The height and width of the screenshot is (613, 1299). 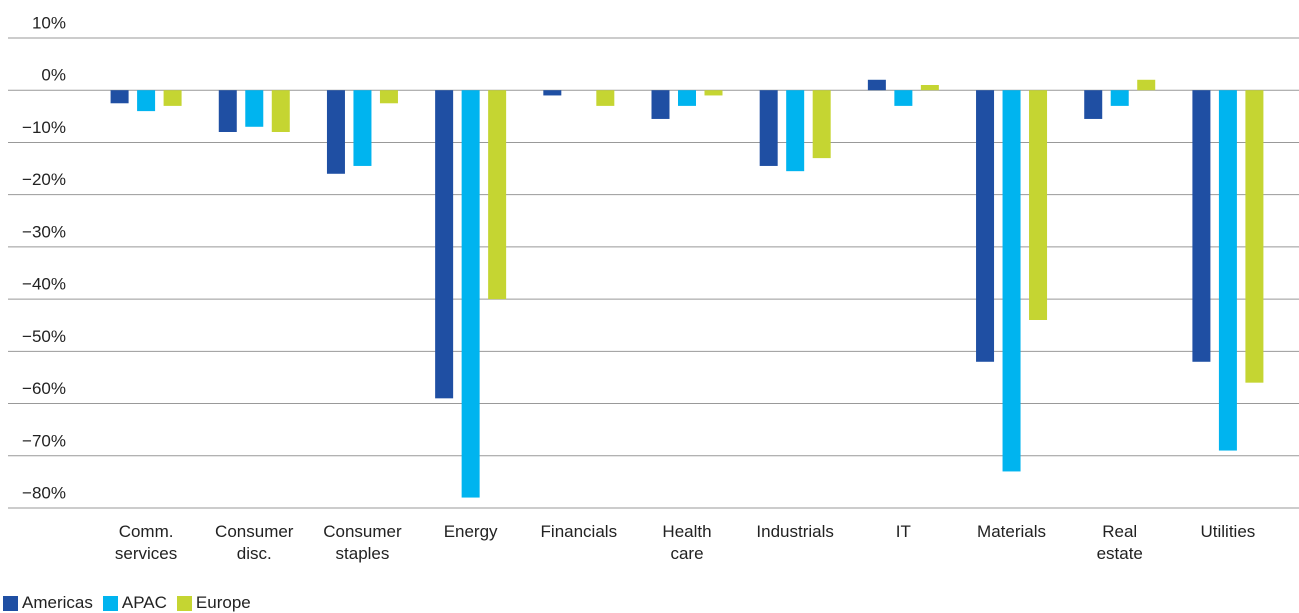 I want to click on x-tick-label: Materials, so click(x=1012, y=531).